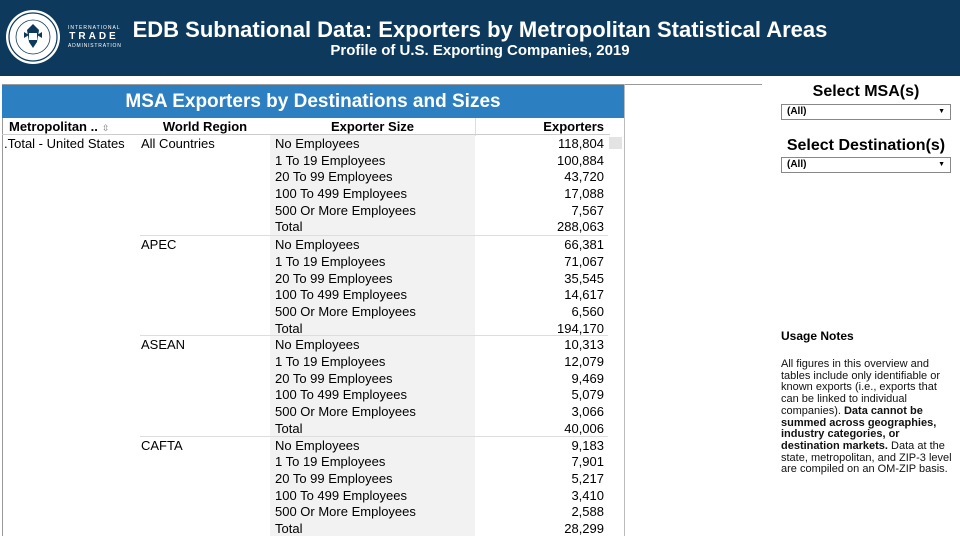 This screenshot has width=960, height=536. Describe the element at coordinates (587, 445) in the screenshot. I see `exporters-cell: 9,183` at that location.